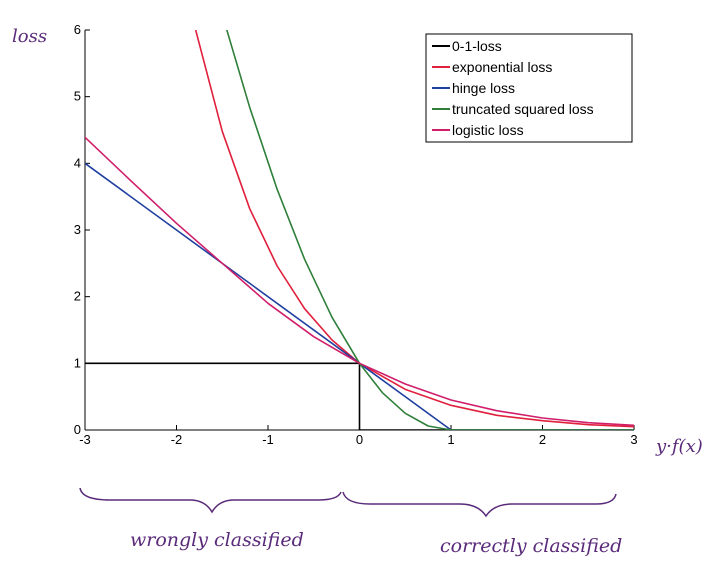 This screenshot has height=568, width=706. I want to click on legend-label: 0-1-loss, so click(477, 46).